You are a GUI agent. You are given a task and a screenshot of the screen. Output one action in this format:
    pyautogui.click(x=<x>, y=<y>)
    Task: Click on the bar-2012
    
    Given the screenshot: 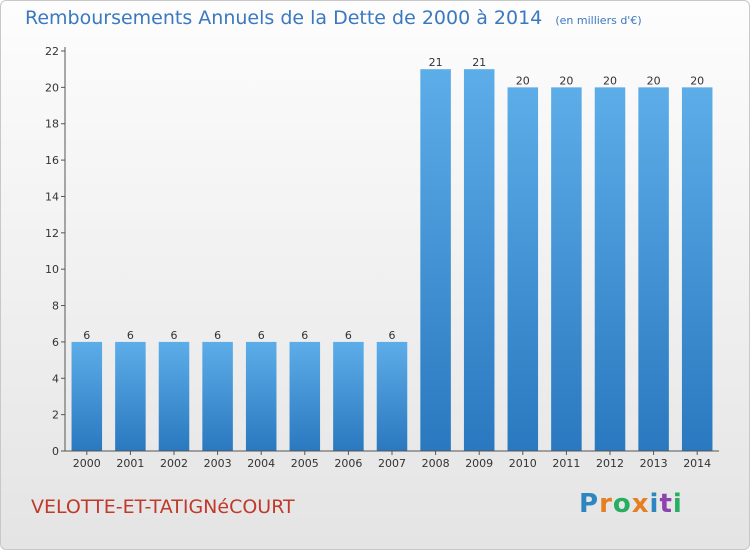 What is the action you would take?
    pyautogui.click(x=610, y=269)
    